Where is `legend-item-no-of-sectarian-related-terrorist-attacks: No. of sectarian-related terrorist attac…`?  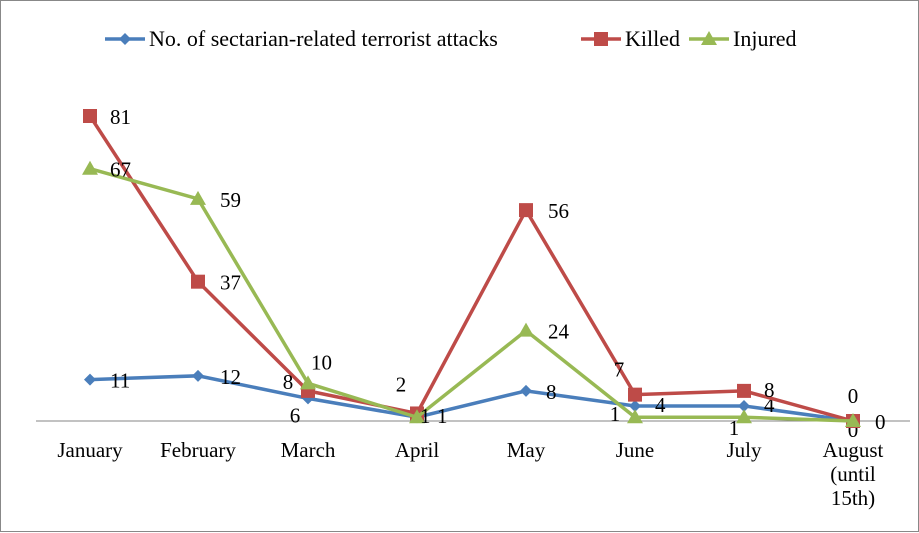 legend-item-no-of-sectarian-related-terrorist-attacks: No. of sectarian-related terrorist attac… is located at coordinates (301, 38).